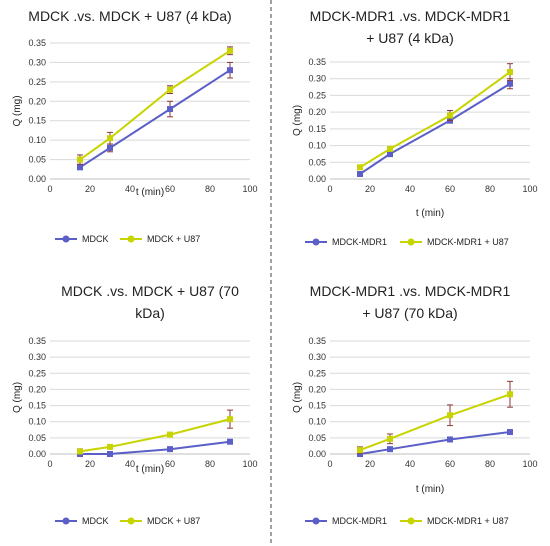  What do you see at coordinates (150, 313) in the screenshot?
I see `chart-title: kDa)` at bounding box center [150, 313].